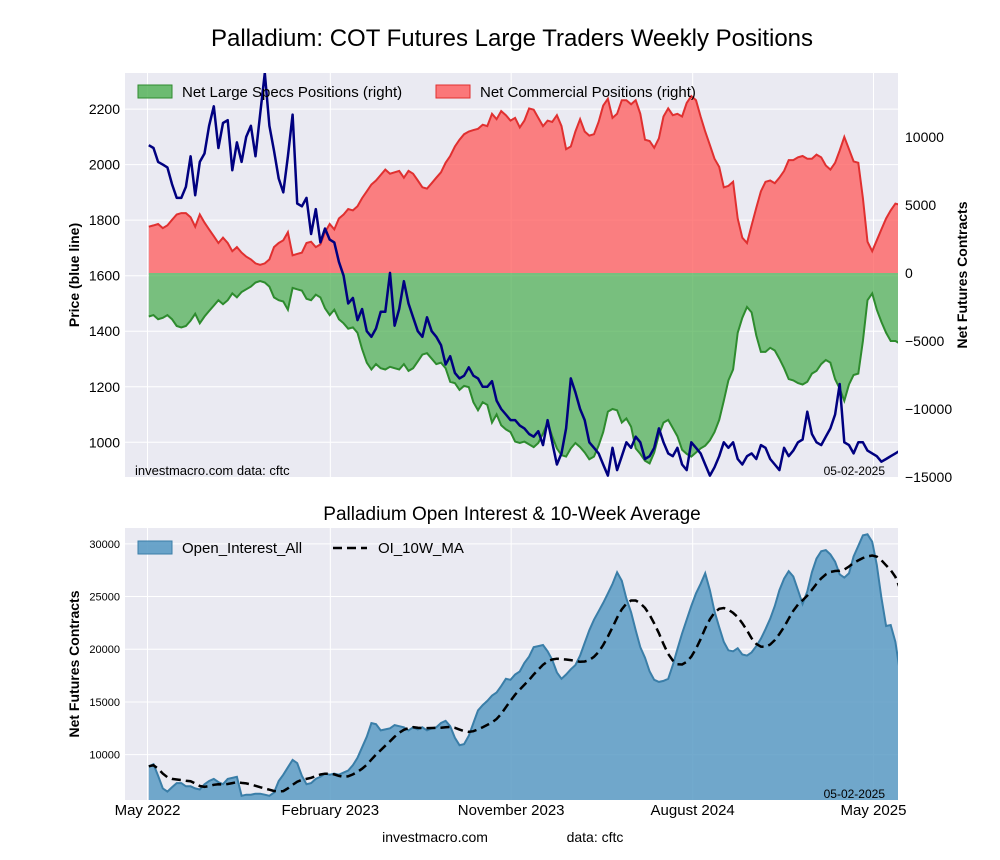 This screenshot has width=1000, height=860. I want to click on y-right-tick-label: −5000, so click(925, 341).